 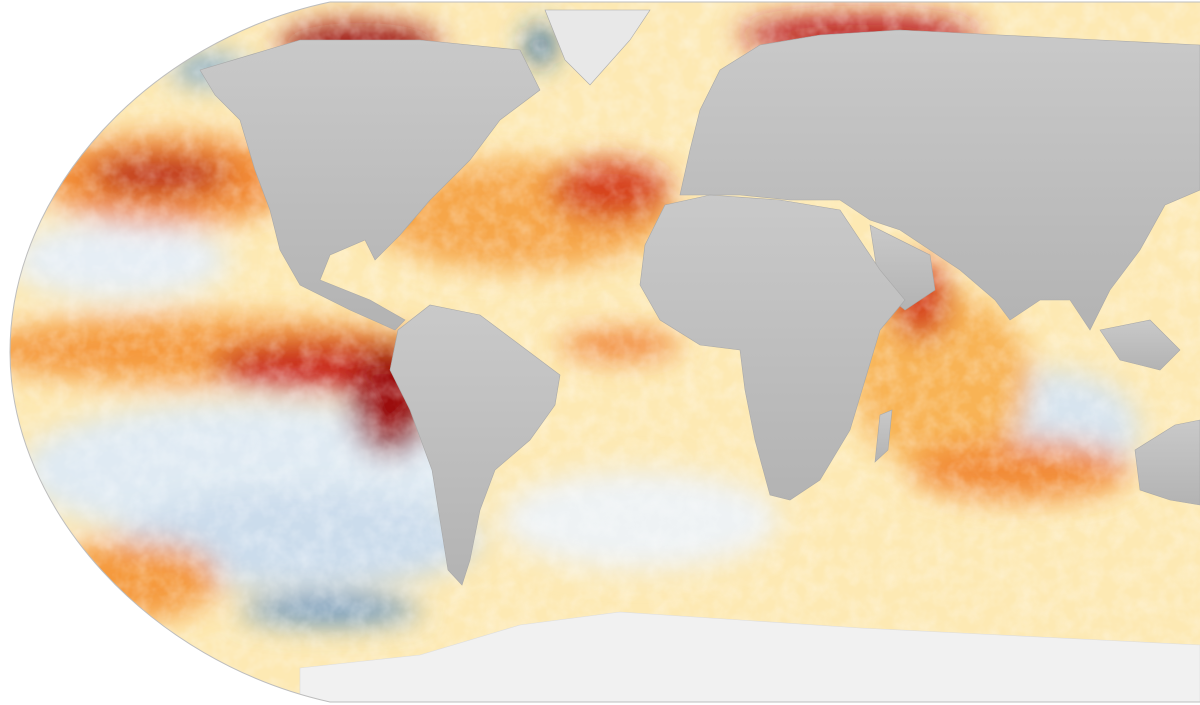 I want to click on australia, so click(x=1167, y=462).